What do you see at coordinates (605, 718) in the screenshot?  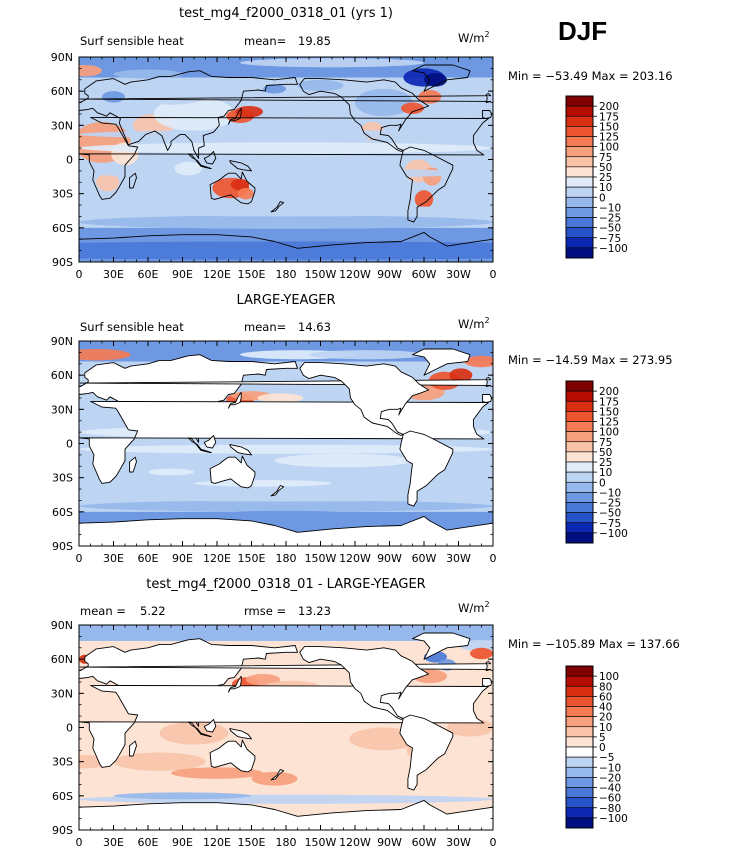 I see `colorbar-label: 20` at bounding box center [605, 718].